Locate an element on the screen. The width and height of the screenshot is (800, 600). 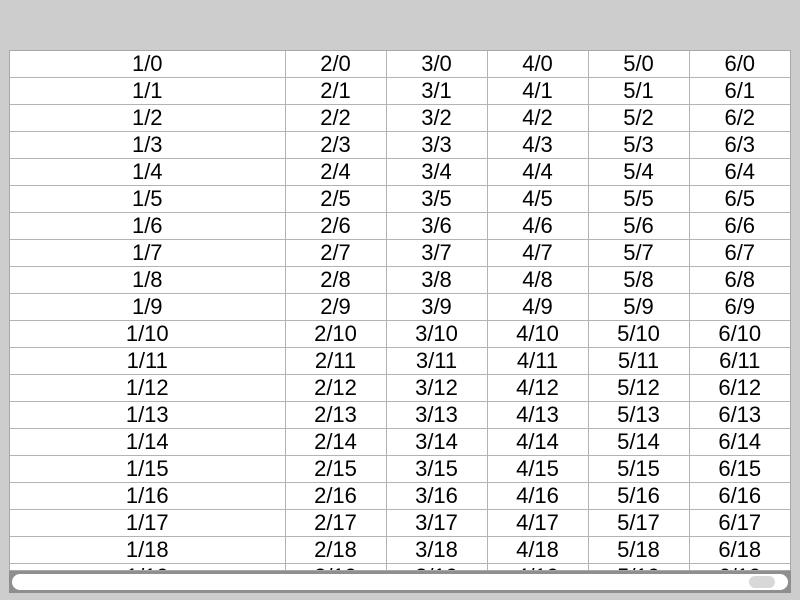
table-cell: 2/11 is located at coordinates (336, 361).